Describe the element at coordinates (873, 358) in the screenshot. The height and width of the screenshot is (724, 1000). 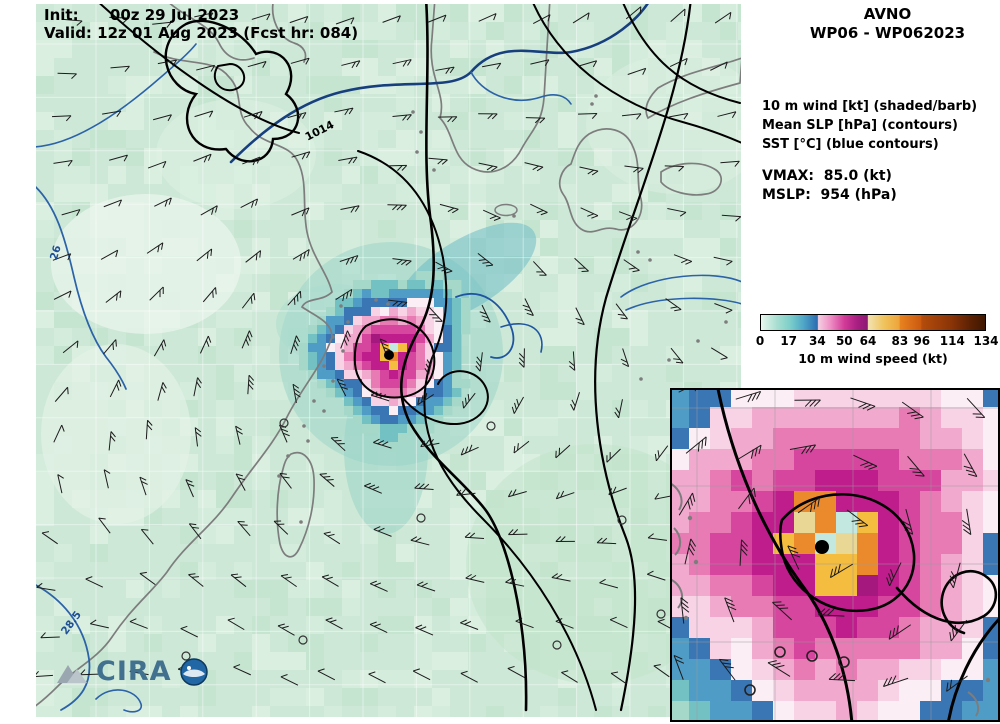
I see `colorbar-label: 10 m wind speed (kt)` at that location.